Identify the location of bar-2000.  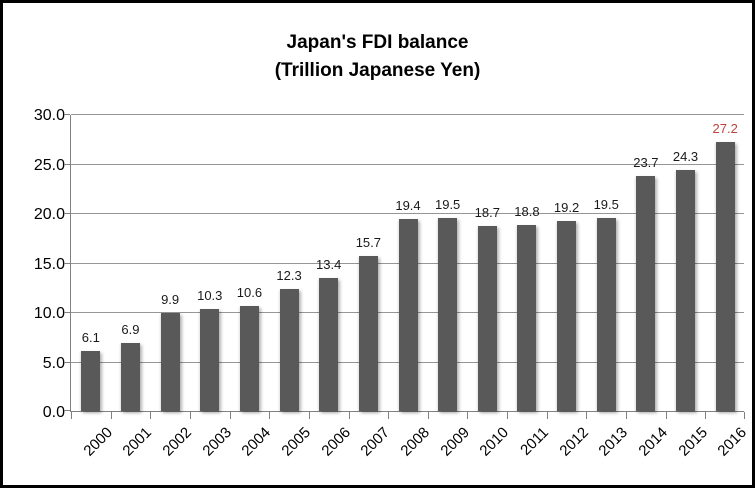
(91, 380).